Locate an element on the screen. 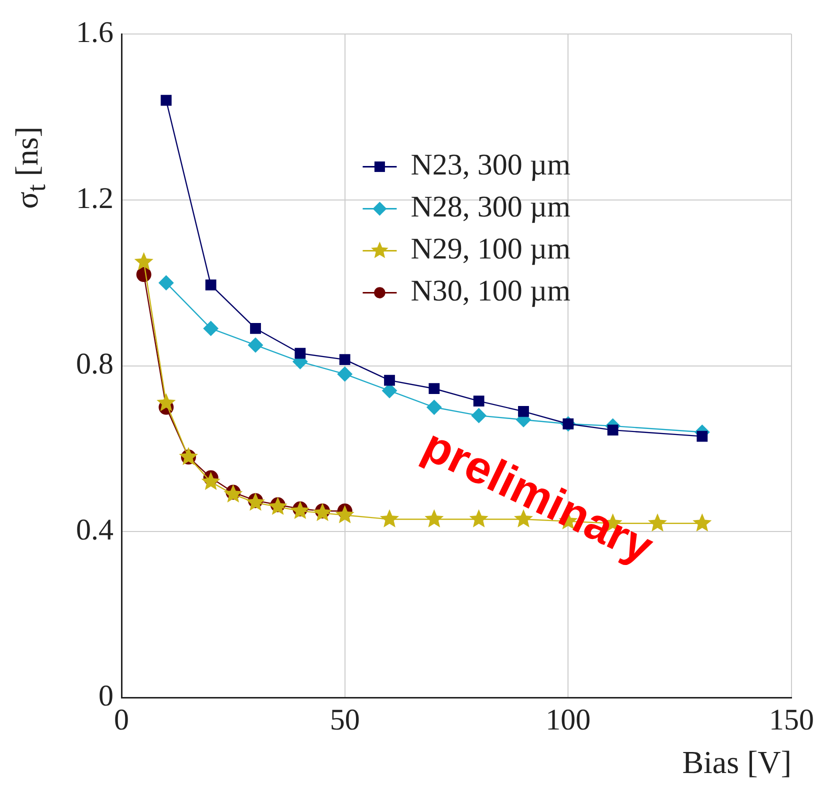  legend-label: N23, 300 µm is located at coordinates (490, 165).